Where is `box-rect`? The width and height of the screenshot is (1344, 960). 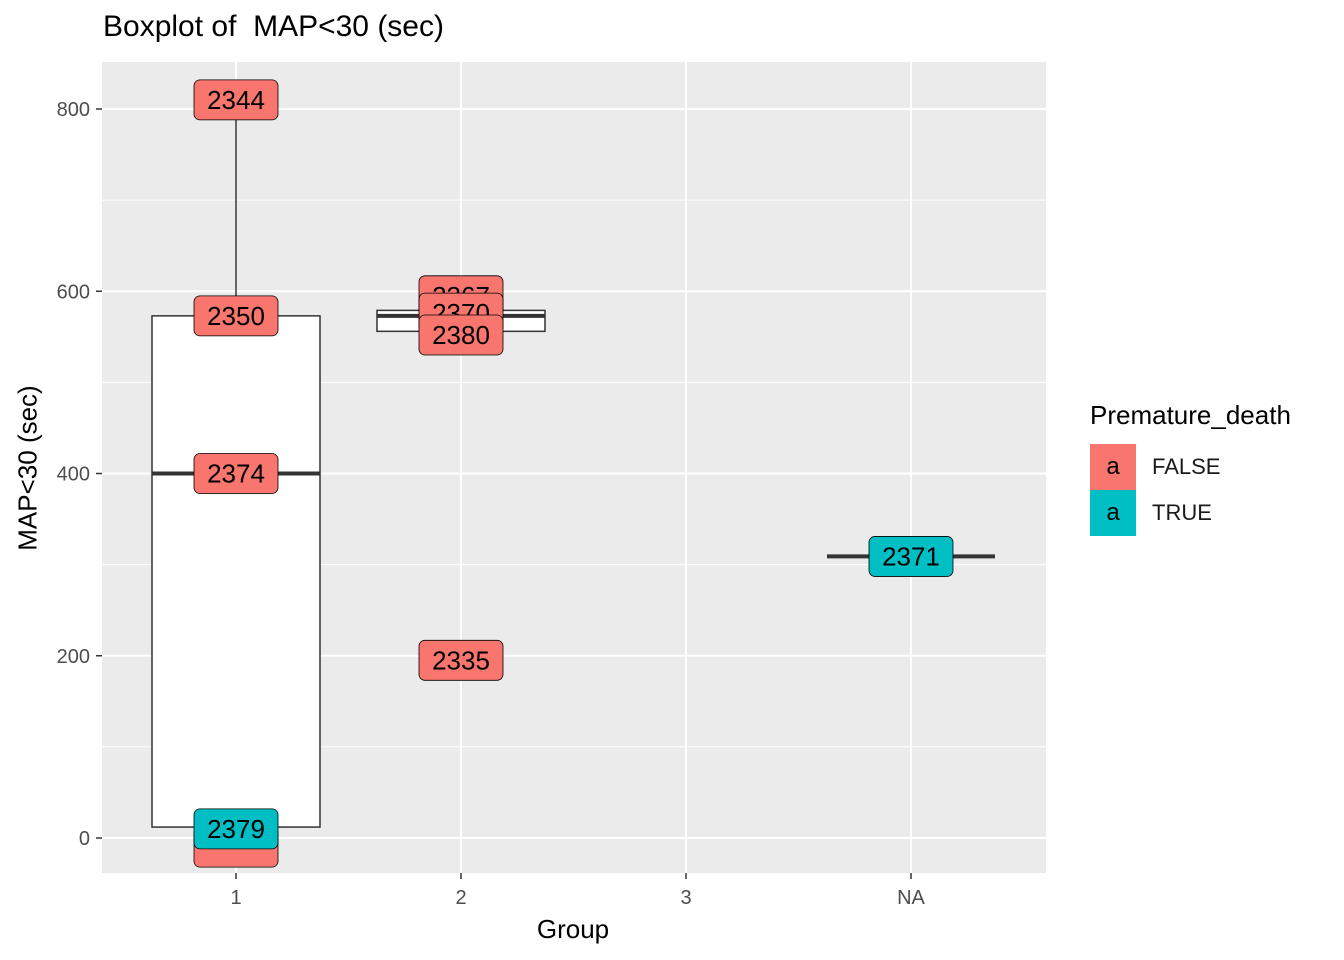
box-rect is located at coordinates (236, 571).